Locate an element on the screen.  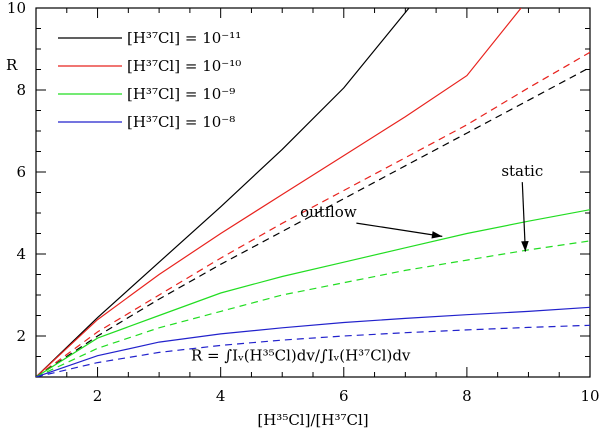
legend-label: [H³⁷Cl] = 10⁻¹¹ is located at coordinates (184, 38).